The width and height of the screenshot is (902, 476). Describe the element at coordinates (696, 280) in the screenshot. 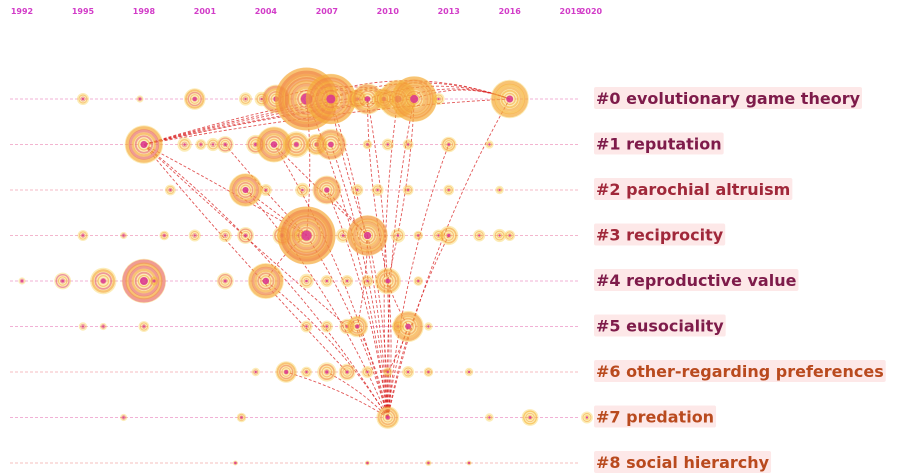

I see `cluster-label-4: #4 reproductive value` at that location.